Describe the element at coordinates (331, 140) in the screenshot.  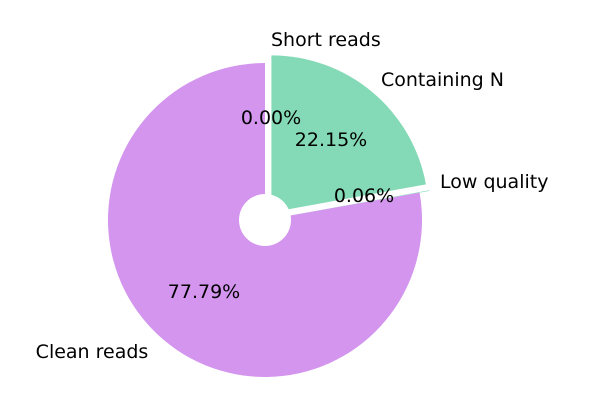
I see `pct-label-containing-n: 22.15%` at that location.